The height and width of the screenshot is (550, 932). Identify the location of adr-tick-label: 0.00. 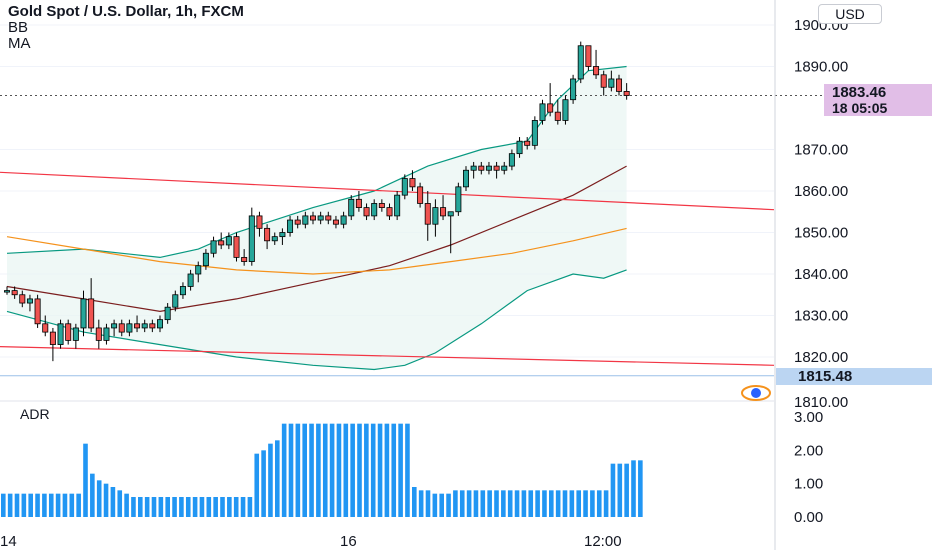
(808, 517).